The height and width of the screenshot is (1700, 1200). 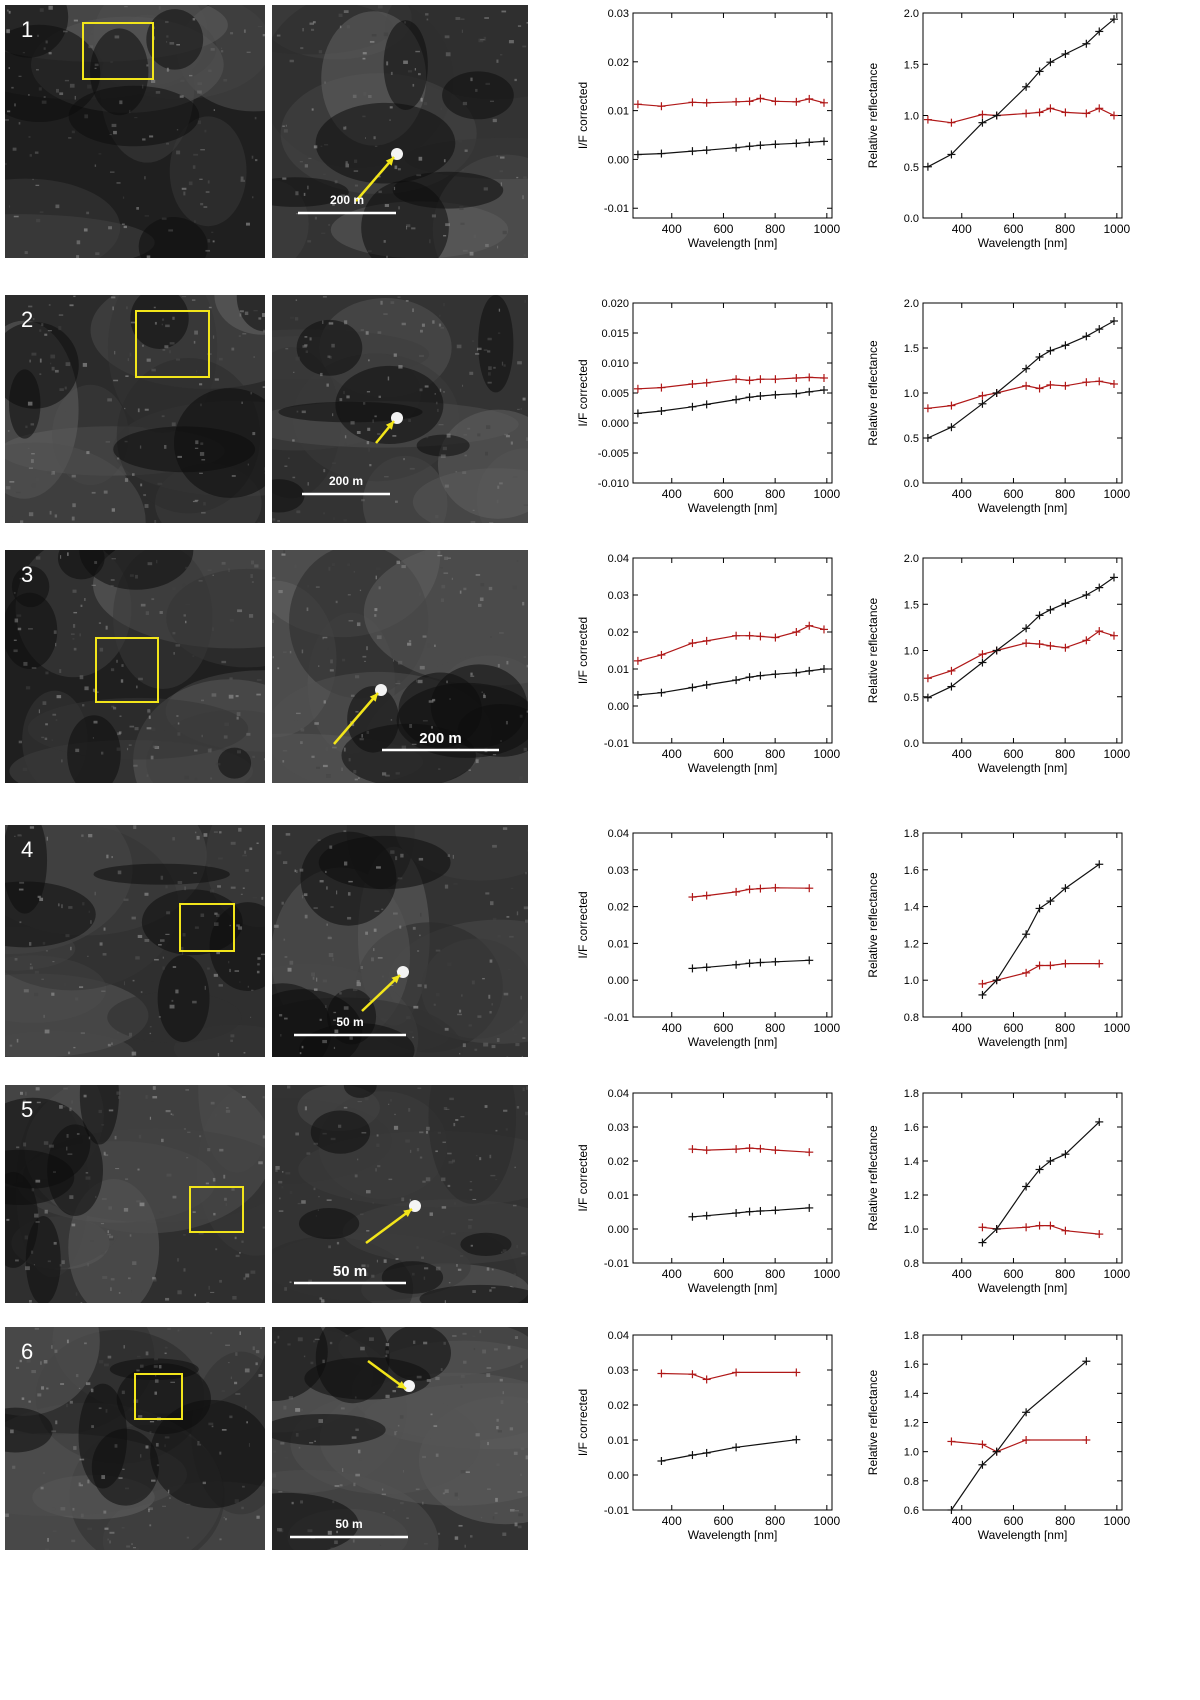 I want to click on y-axis-label: I/F corrected, so click(x=583, y=115).